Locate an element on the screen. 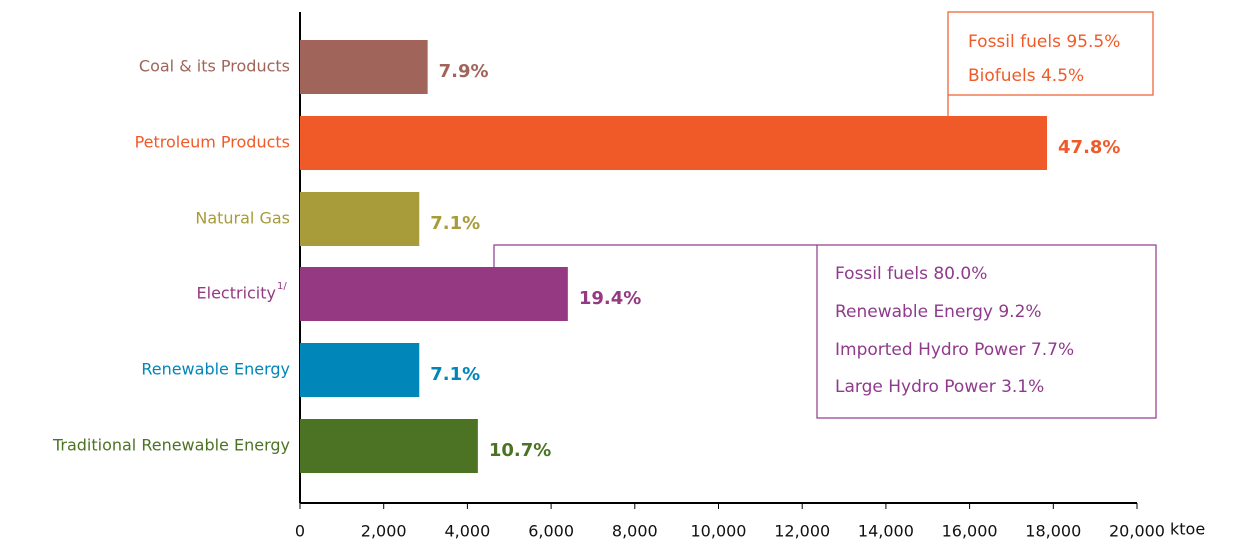  annotation-text: Imported Hydro Power 7.7% is located at coordinates (954, 350).